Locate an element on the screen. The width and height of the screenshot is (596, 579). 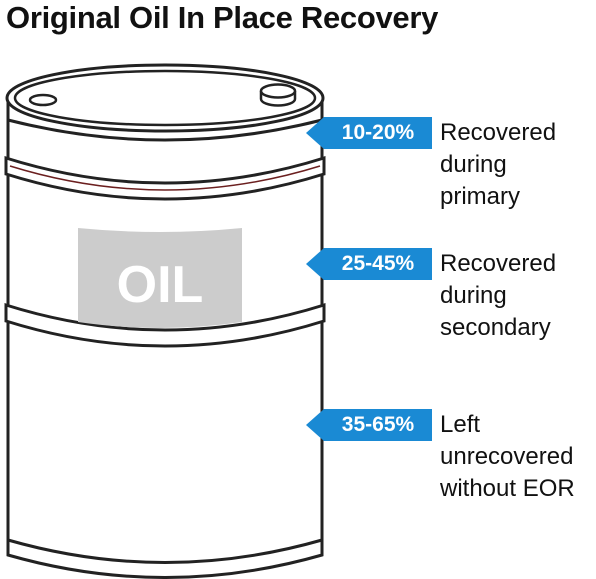
description-primary: Recovered during primary is located at coordinates (498, 165).